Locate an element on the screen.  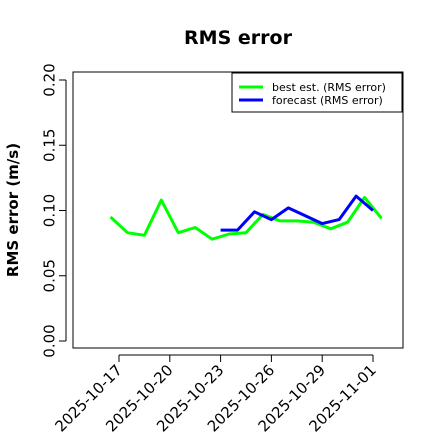
series-layer is located at coordinates (246, 217).